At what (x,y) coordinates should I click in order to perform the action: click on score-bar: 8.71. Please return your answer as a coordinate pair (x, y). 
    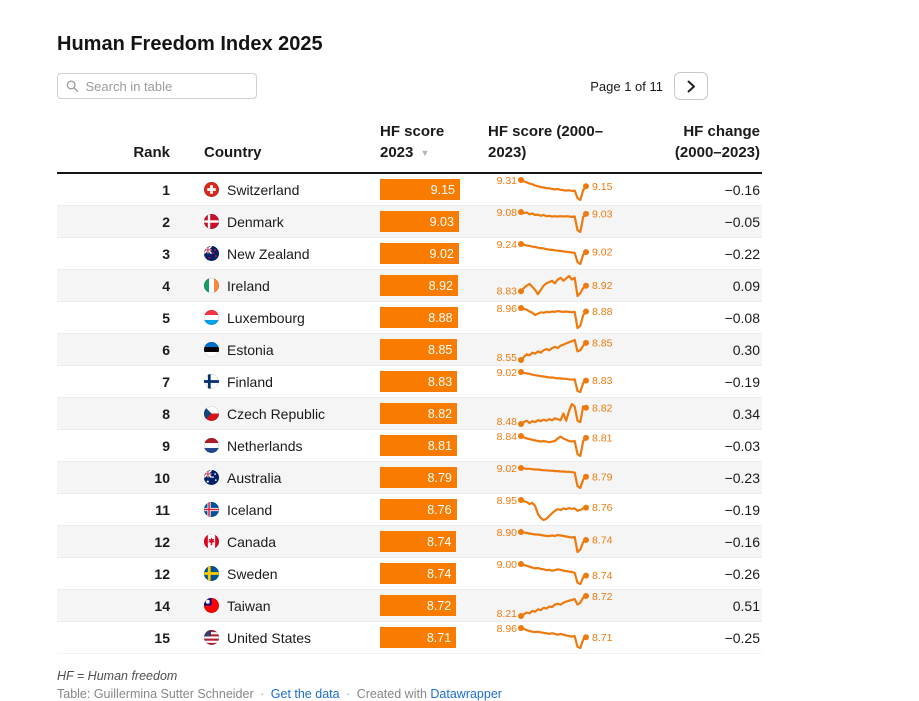
    Looking at the image, I should click on (418, 638).